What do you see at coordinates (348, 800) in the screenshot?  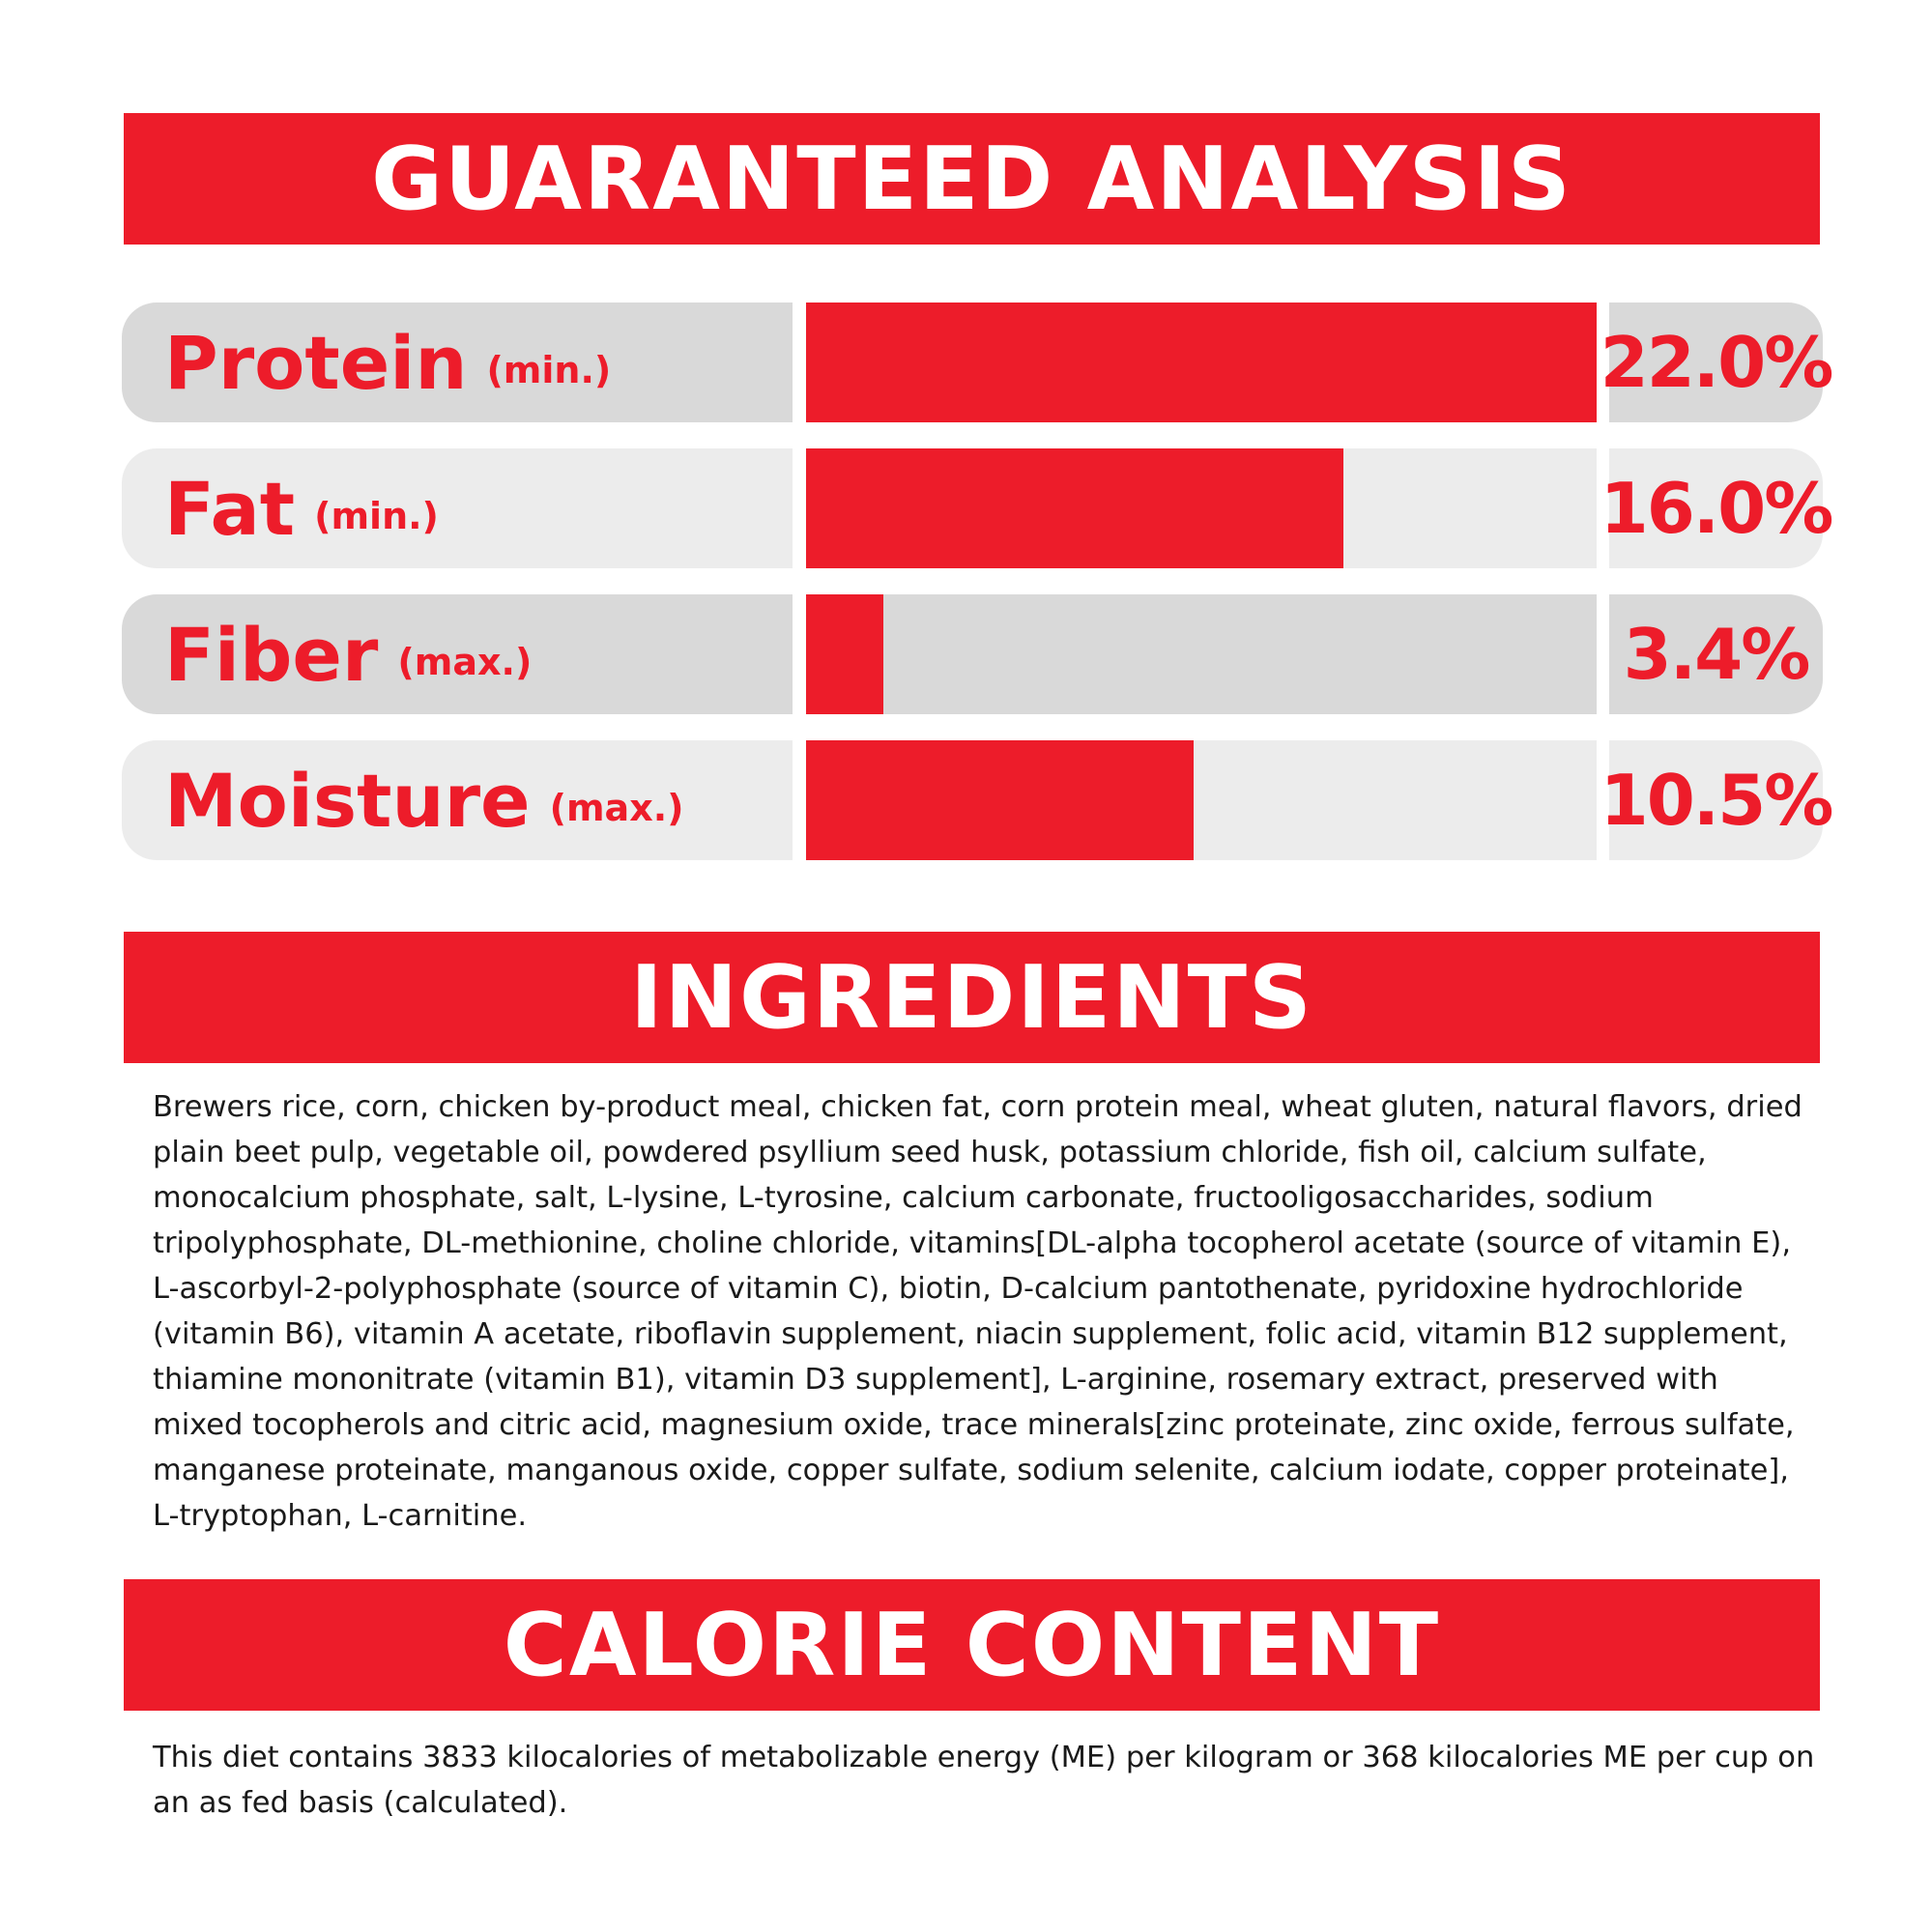 I see `nutrient-name: Moisture` at bounding box center [348, 800].